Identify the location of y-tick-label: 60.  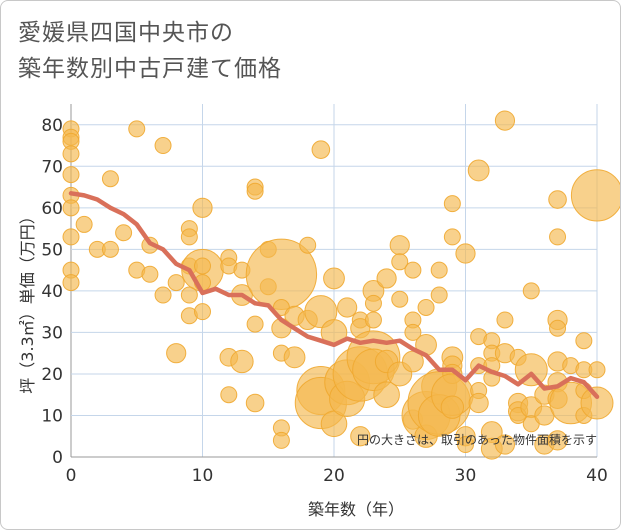
(52, 209).